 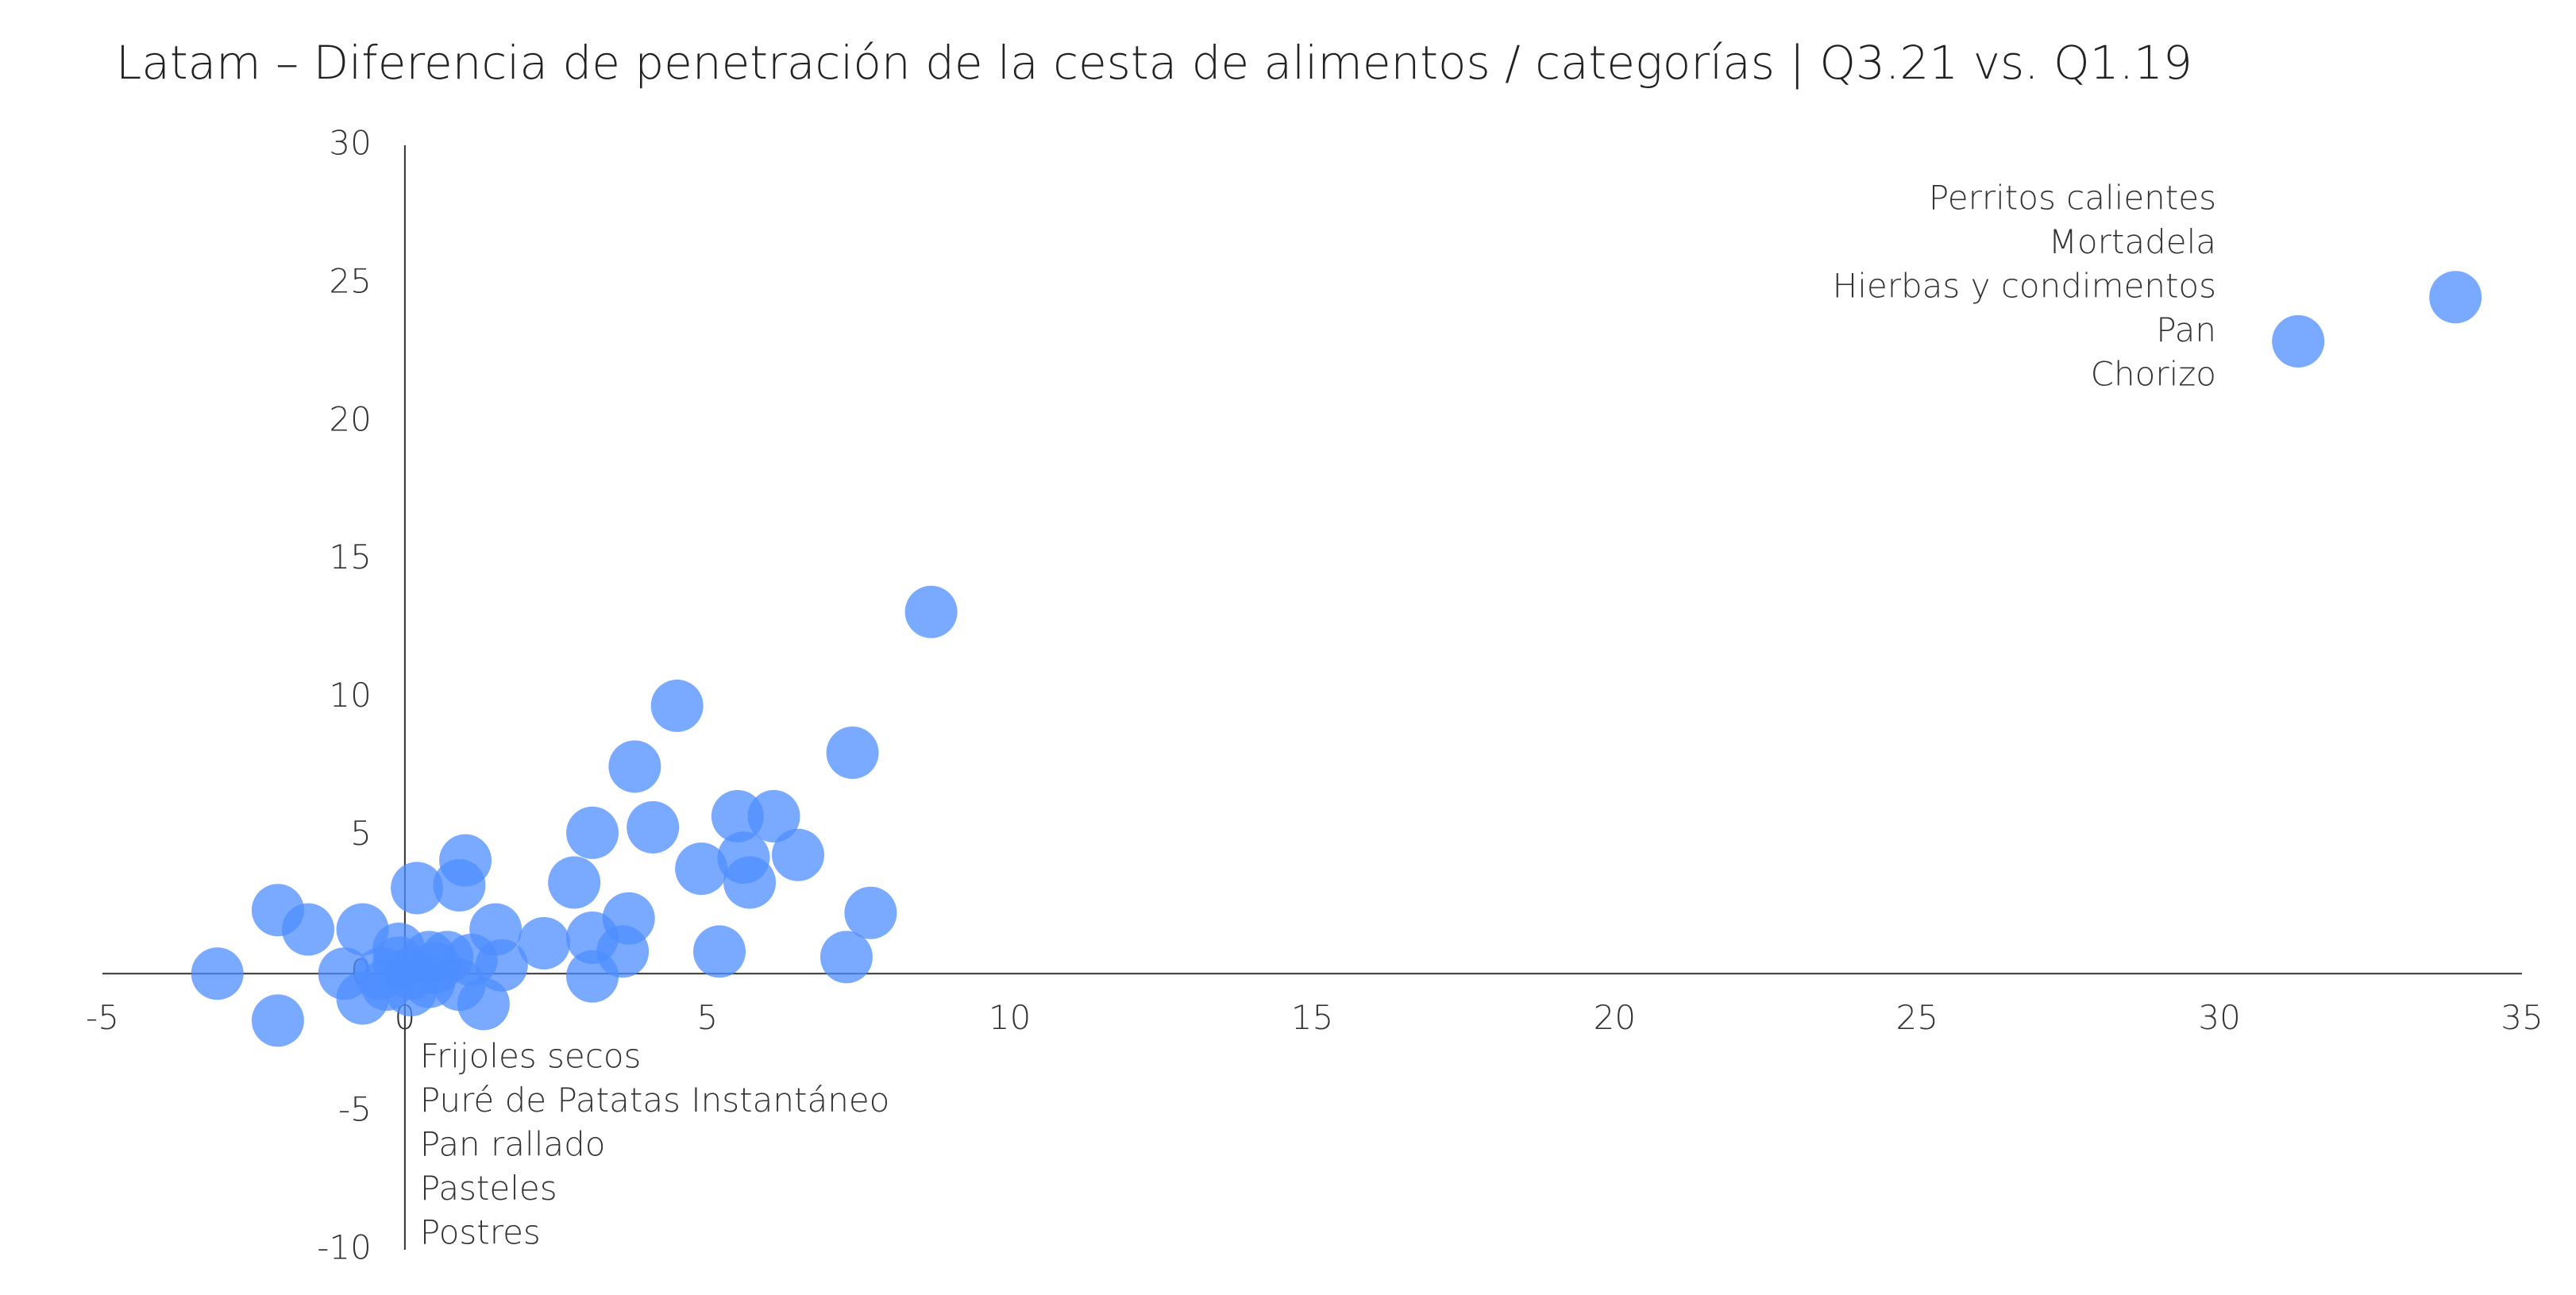 I want to click on y-tick-label: -10, so click(x=344, y=1247).